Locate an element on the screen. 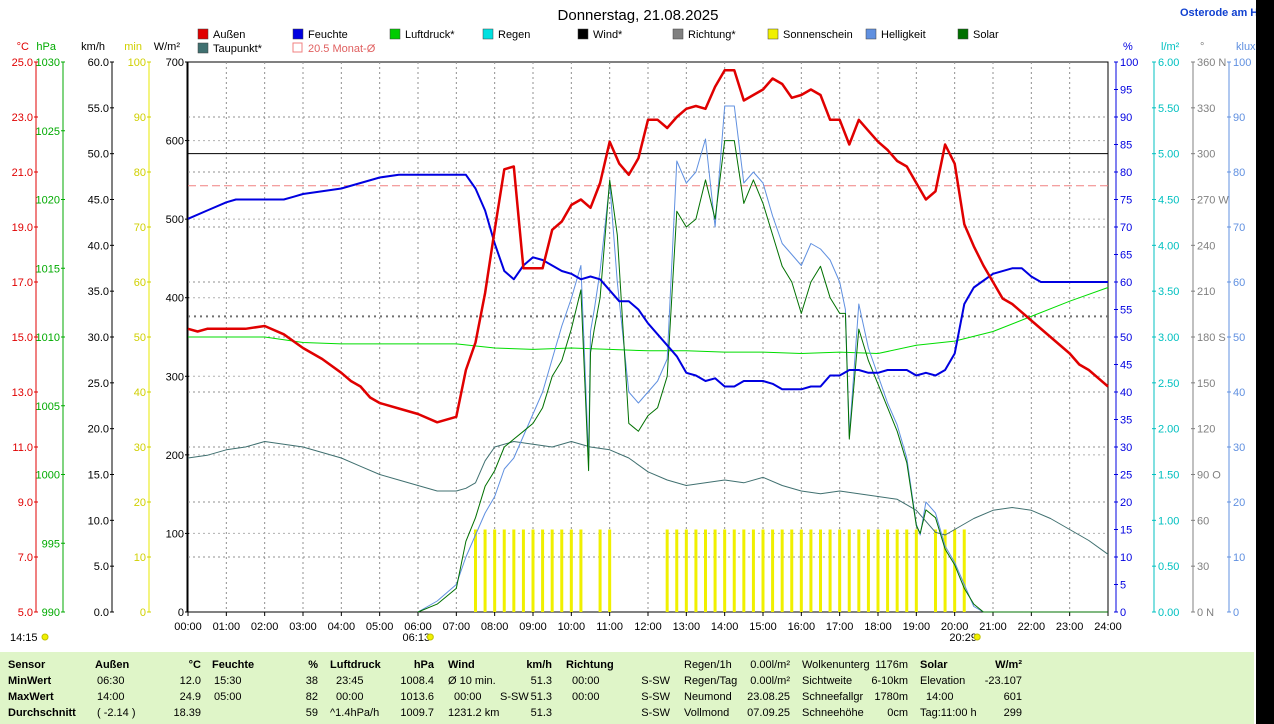 This screenshot has width=1274, height=724. y-tick-label: 600 is located at coordinates (175, 142).